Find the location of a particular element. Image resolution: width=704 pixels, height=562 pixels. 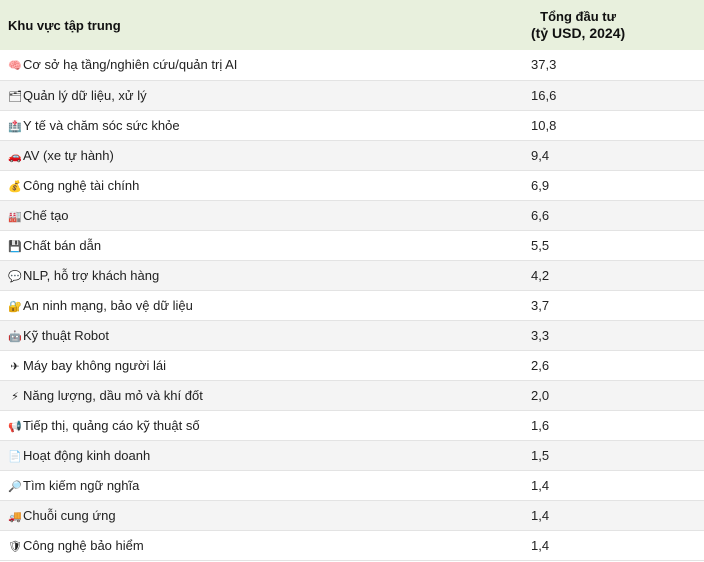

area-label: Công nghệ tài chính is located at coordinates (81, 185).